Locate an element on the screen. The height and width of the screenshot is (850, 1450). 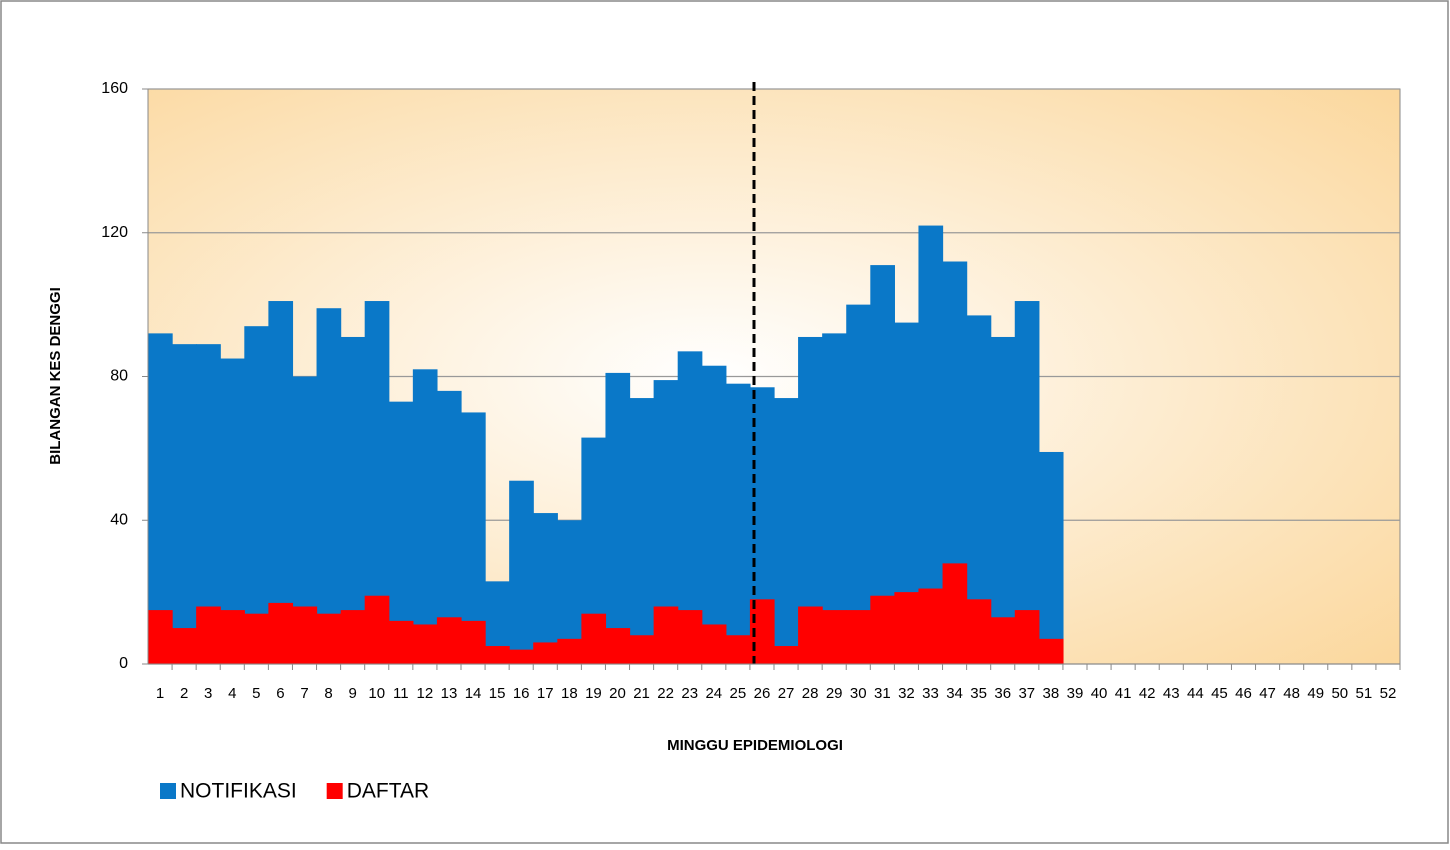
legend-swatch is located at coordinates (334, 791).